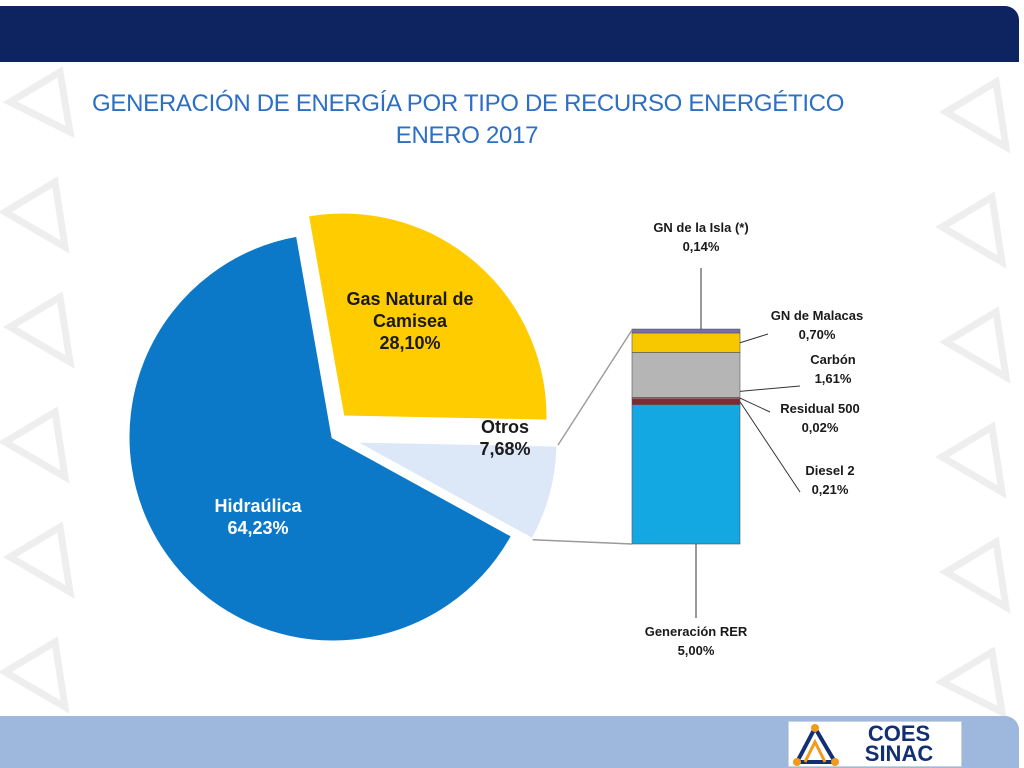 This screenshot has height=768, width=1024. Describe the element at coordinates (686, 474) in the screenshot. I see `bar-segment-generacion-rer` at that location.